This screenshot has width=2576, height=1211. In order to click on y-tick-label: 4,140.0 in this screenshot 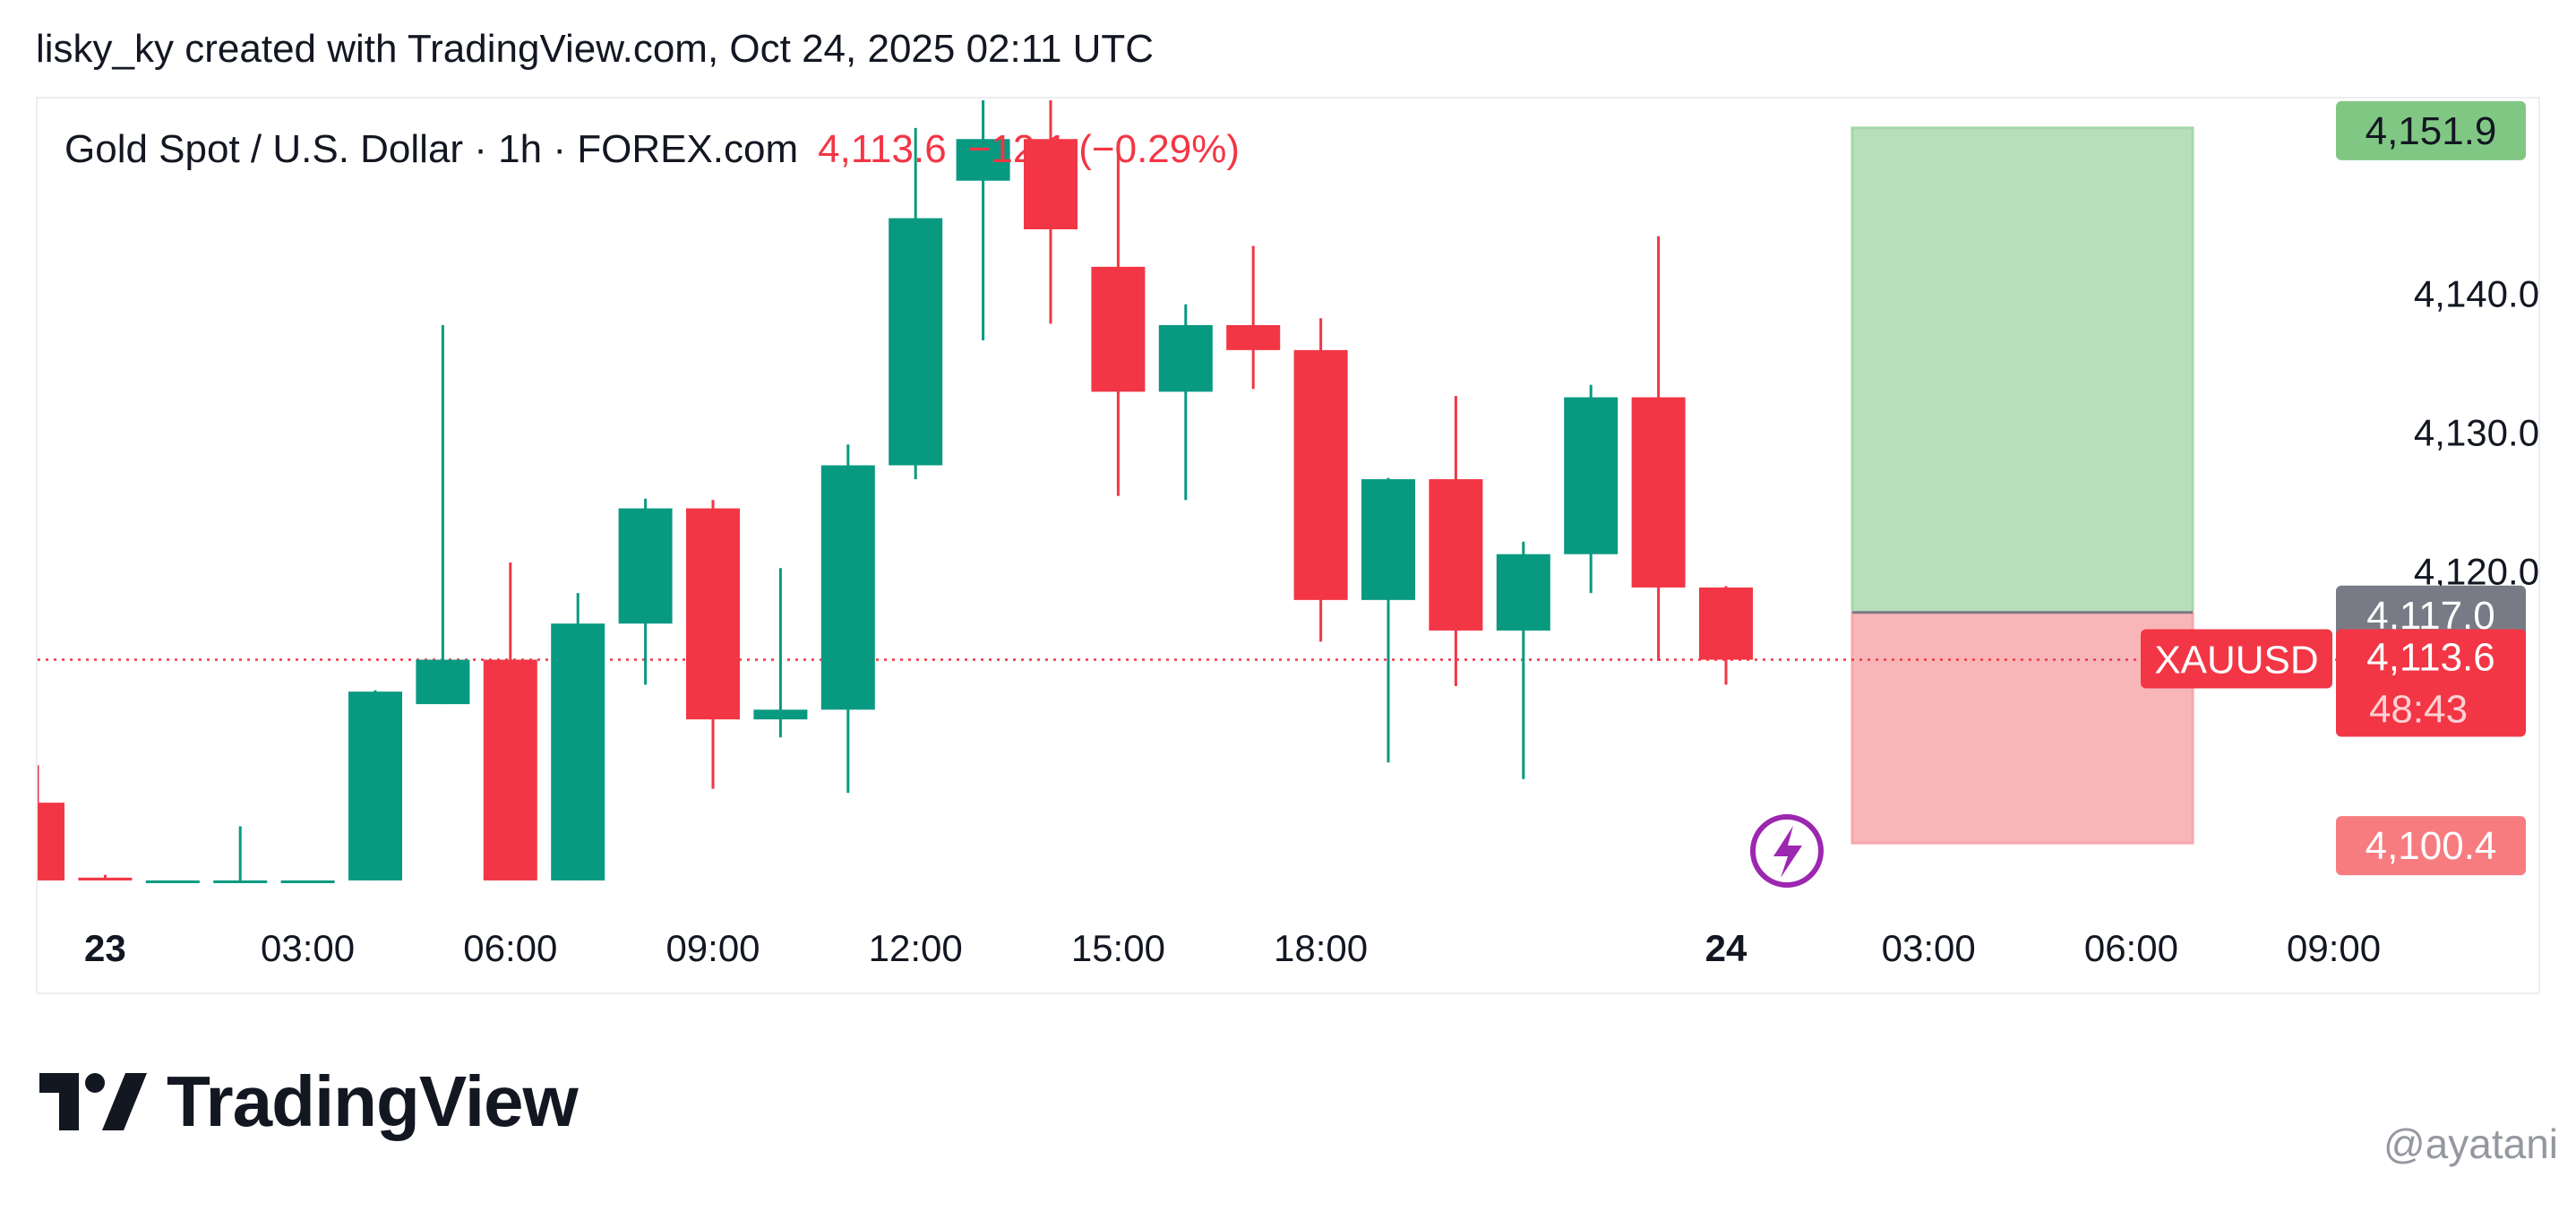, I will do `click(2476, 293)`.